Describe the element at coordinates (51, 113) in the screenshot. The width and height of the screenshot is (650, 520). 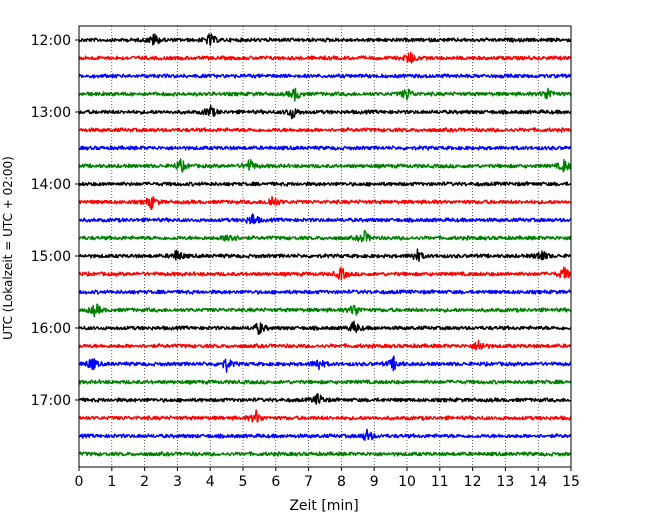
I see `y-tick-label: 13:00` at that location.